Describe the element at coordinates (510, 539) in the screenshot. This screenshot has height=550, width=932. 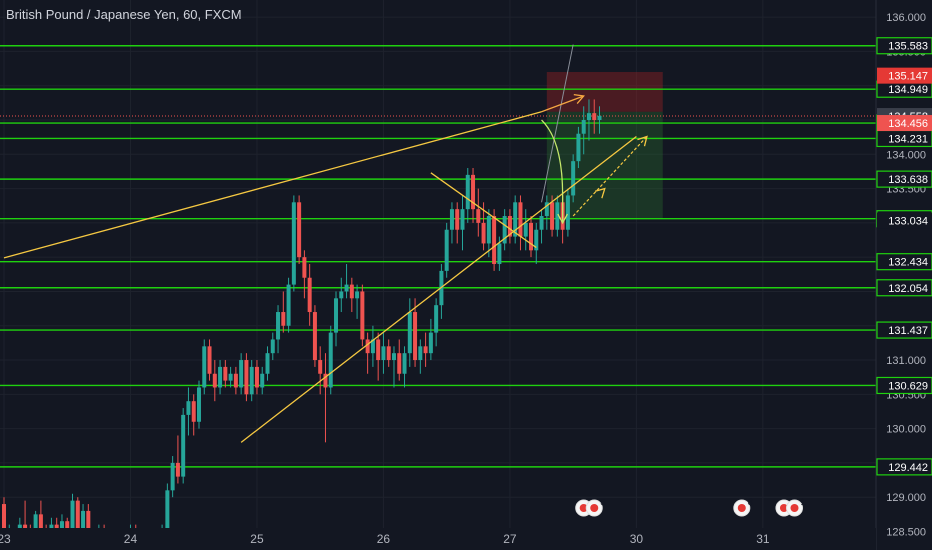
I see `x-tick-label: 27` at that location.